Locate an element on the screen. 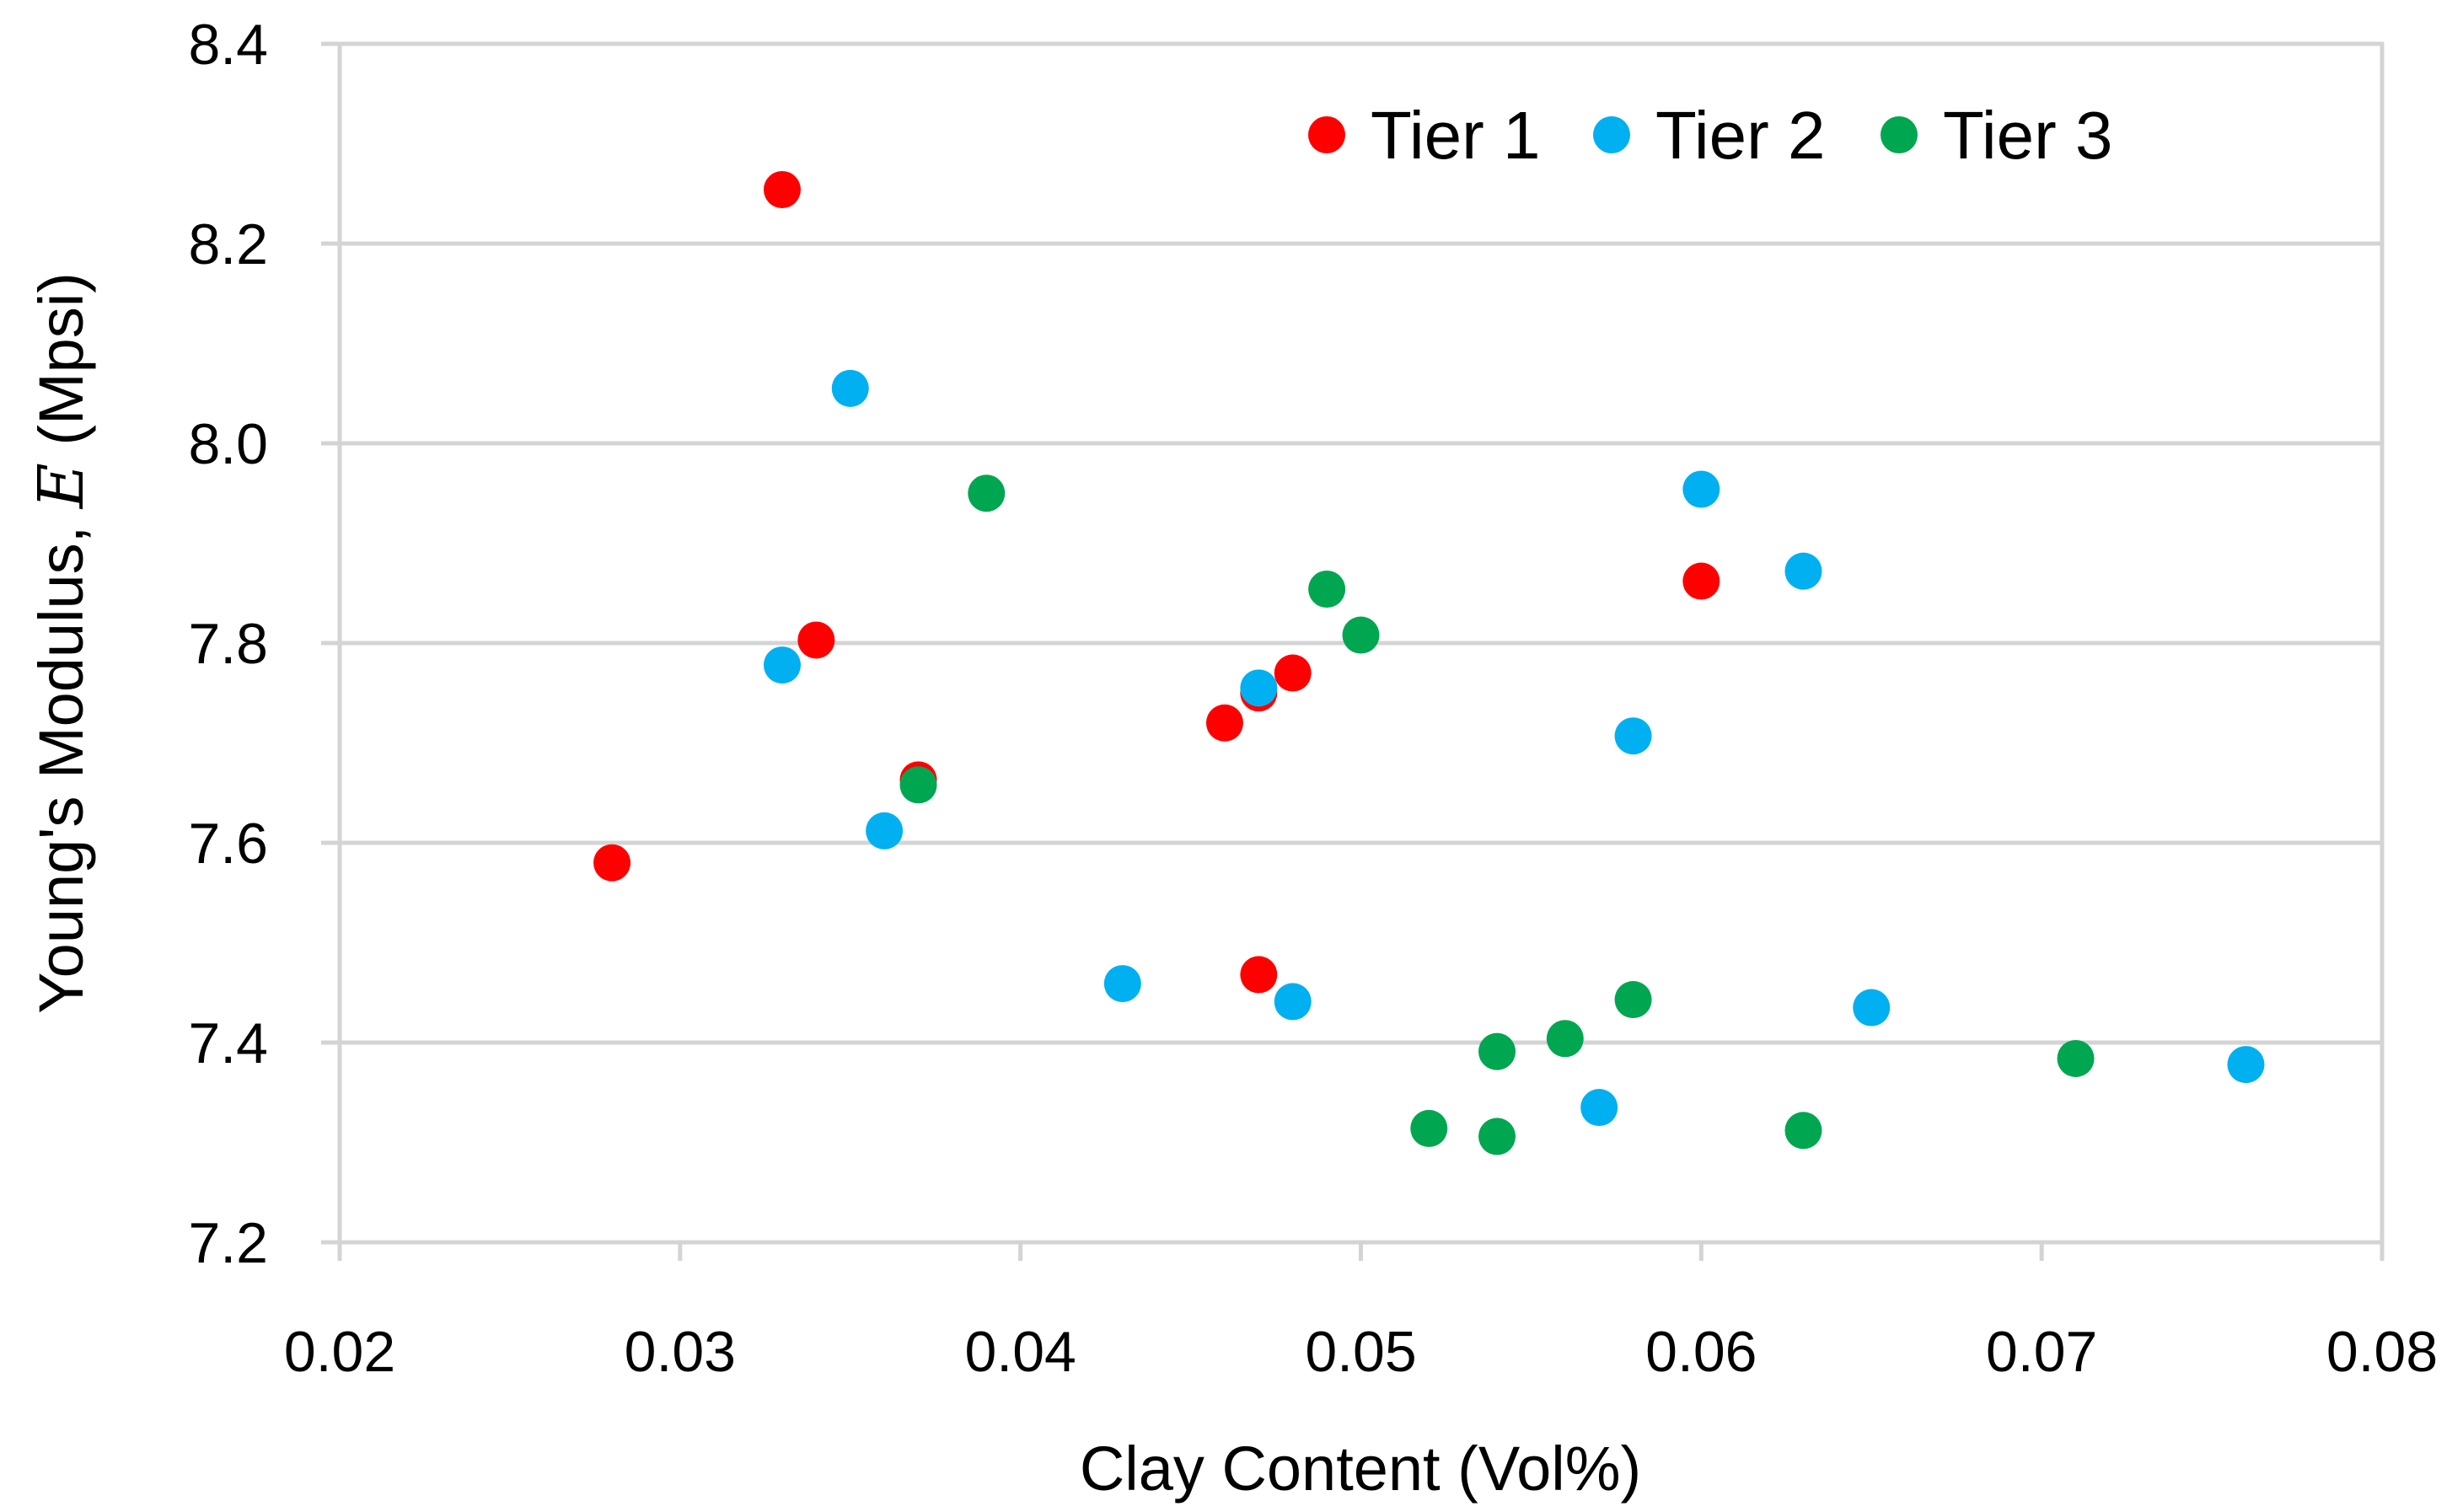 This screenshot has height=1512, width=2452. x-axis-tick-labels: 0.02 0.03 0.04 0.05 0.06 0.07 0.08 is located at coordinates (1361, 1352).